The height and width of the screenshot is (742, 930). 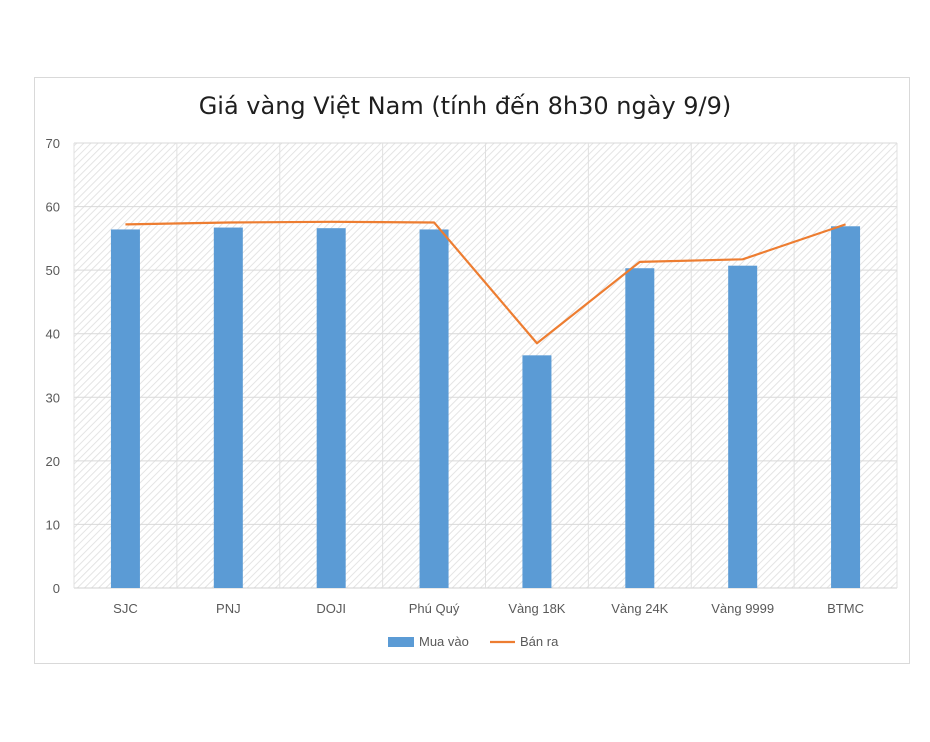 What do you see at coordinates (401, 642) in the screenshot?
I see `legend-swatch-mua-vao` at bounding box center [401, 642].